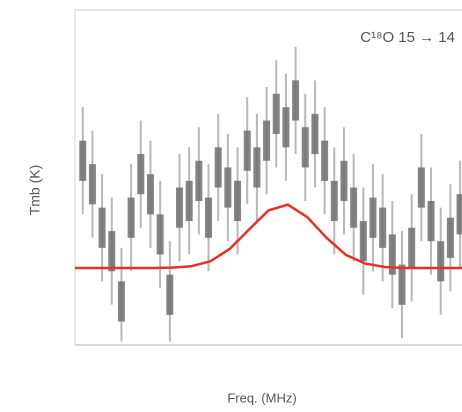  I want to click on x-axis-label: Freq. (MHz), so click(261, 397).